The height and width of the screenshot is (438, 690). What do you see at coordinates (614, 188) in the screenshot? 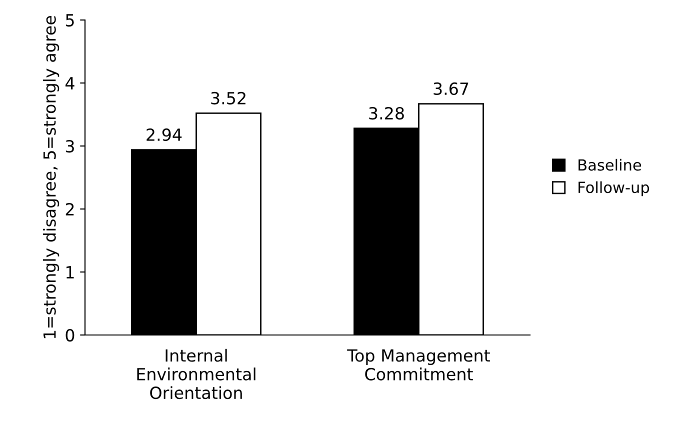
I see `legend-label: Follow-up` at bounding box center [614, 188].